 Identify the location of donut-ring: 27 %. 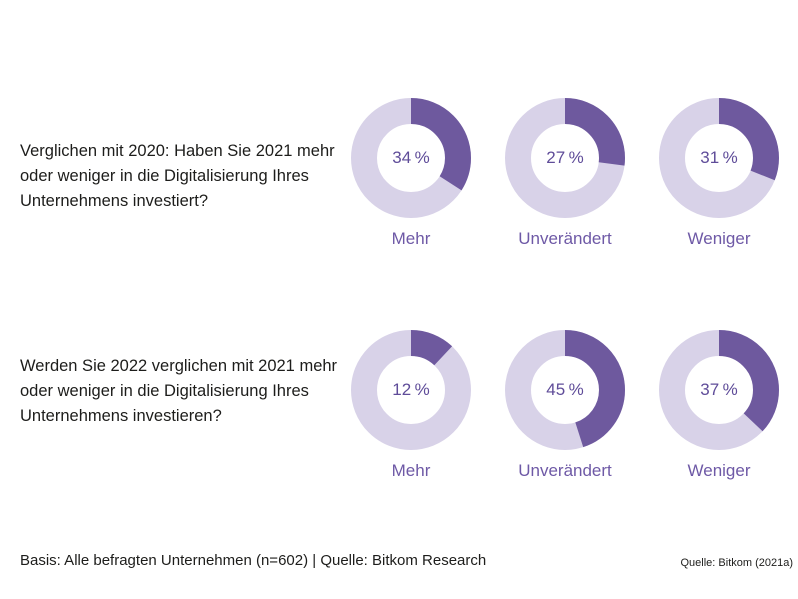
(565, 158).